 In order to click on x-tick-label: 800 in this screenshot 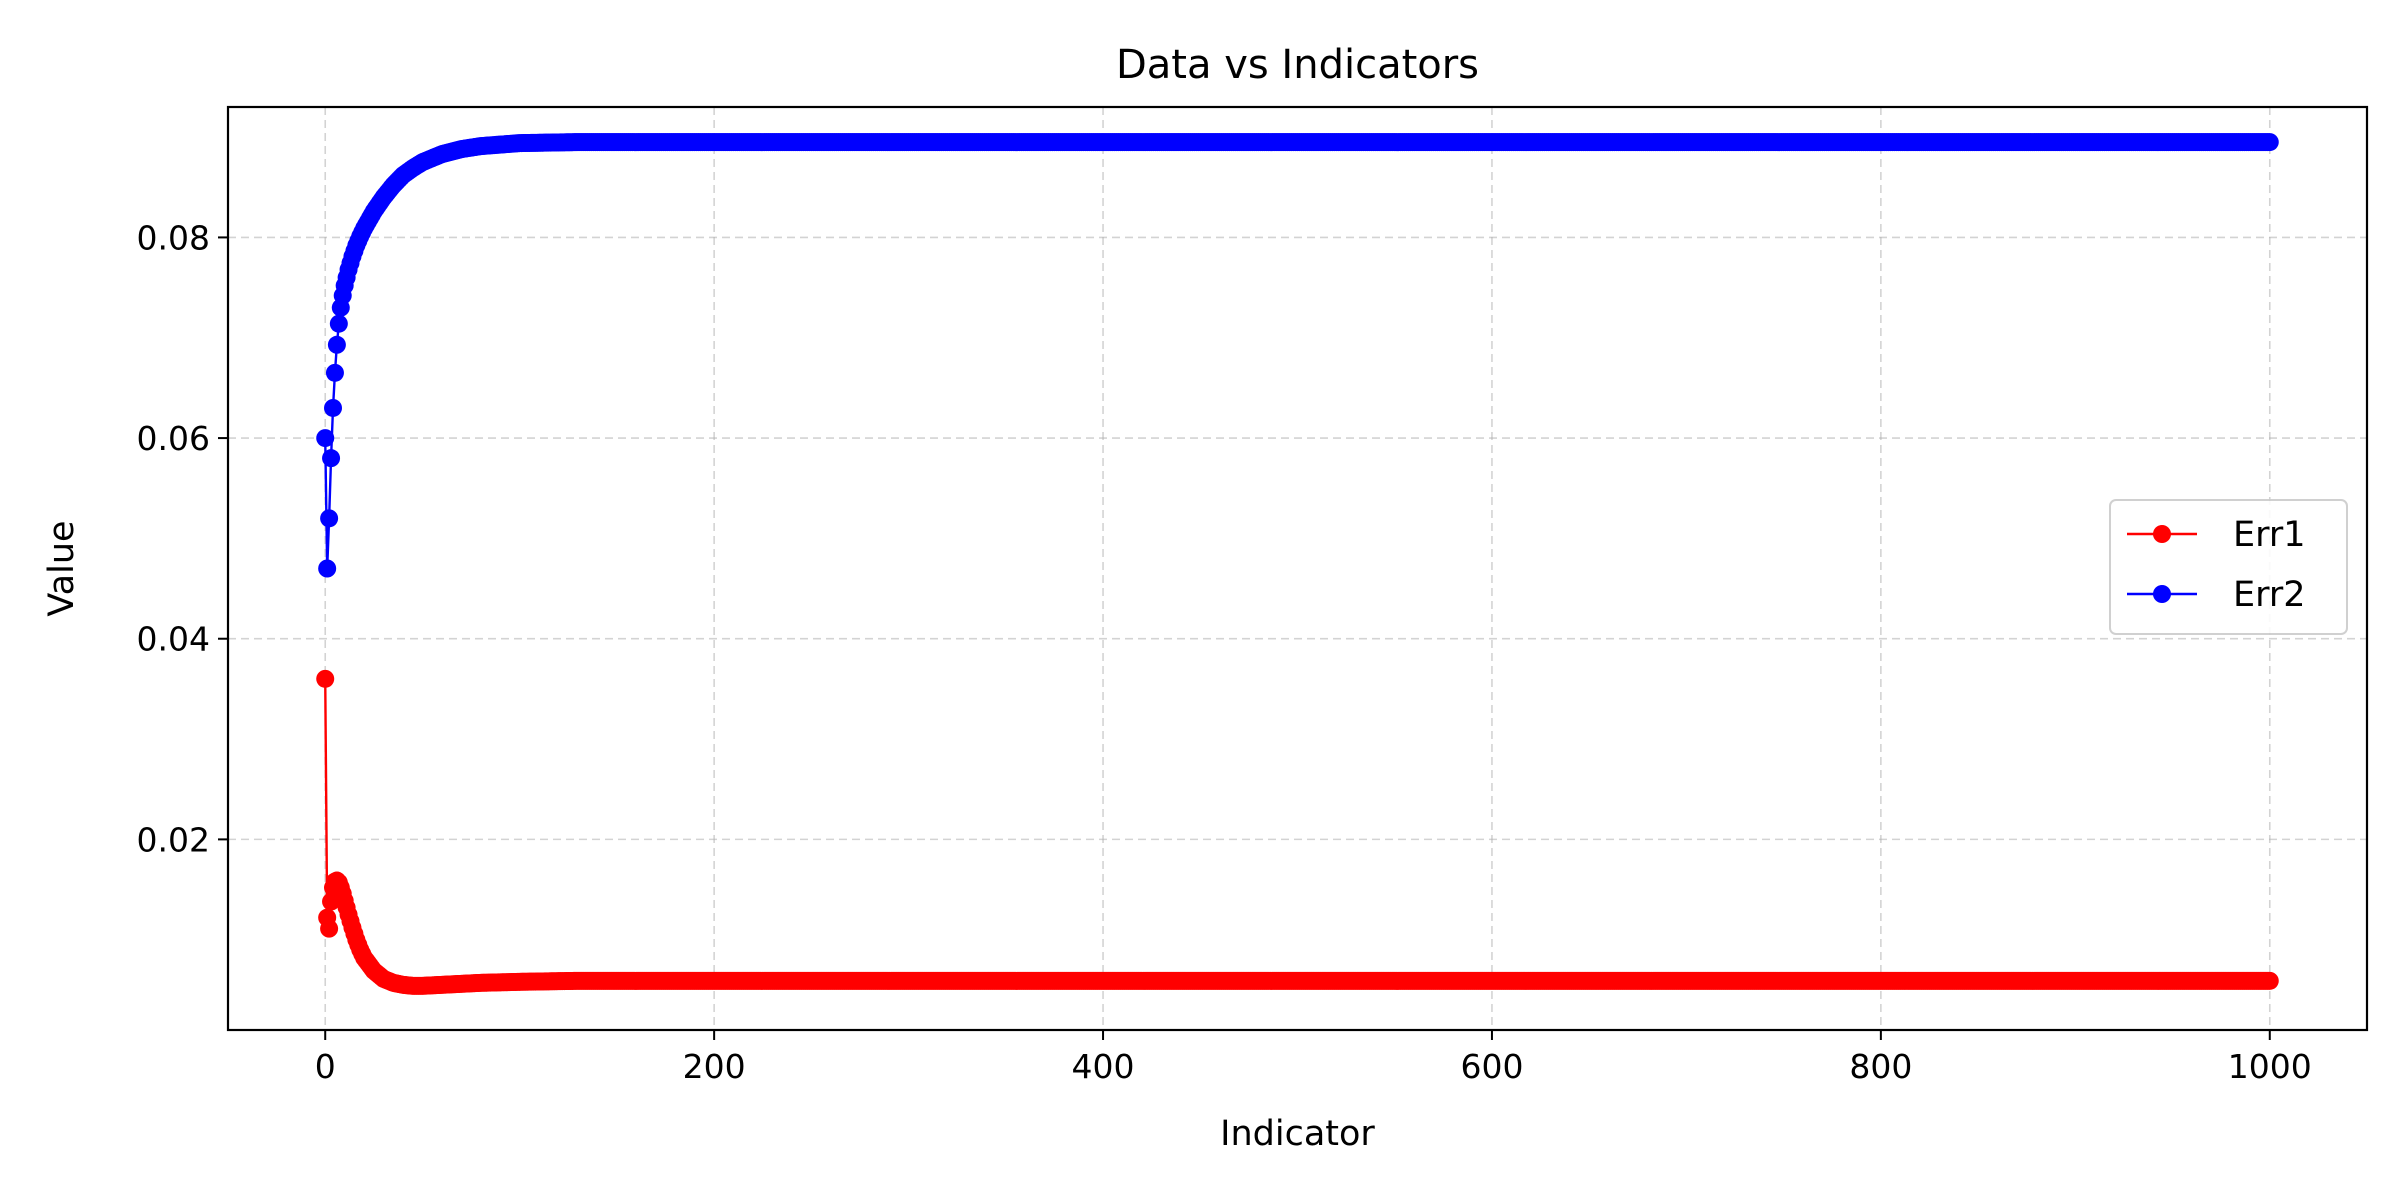, I will do `click(1880, 1066)`.